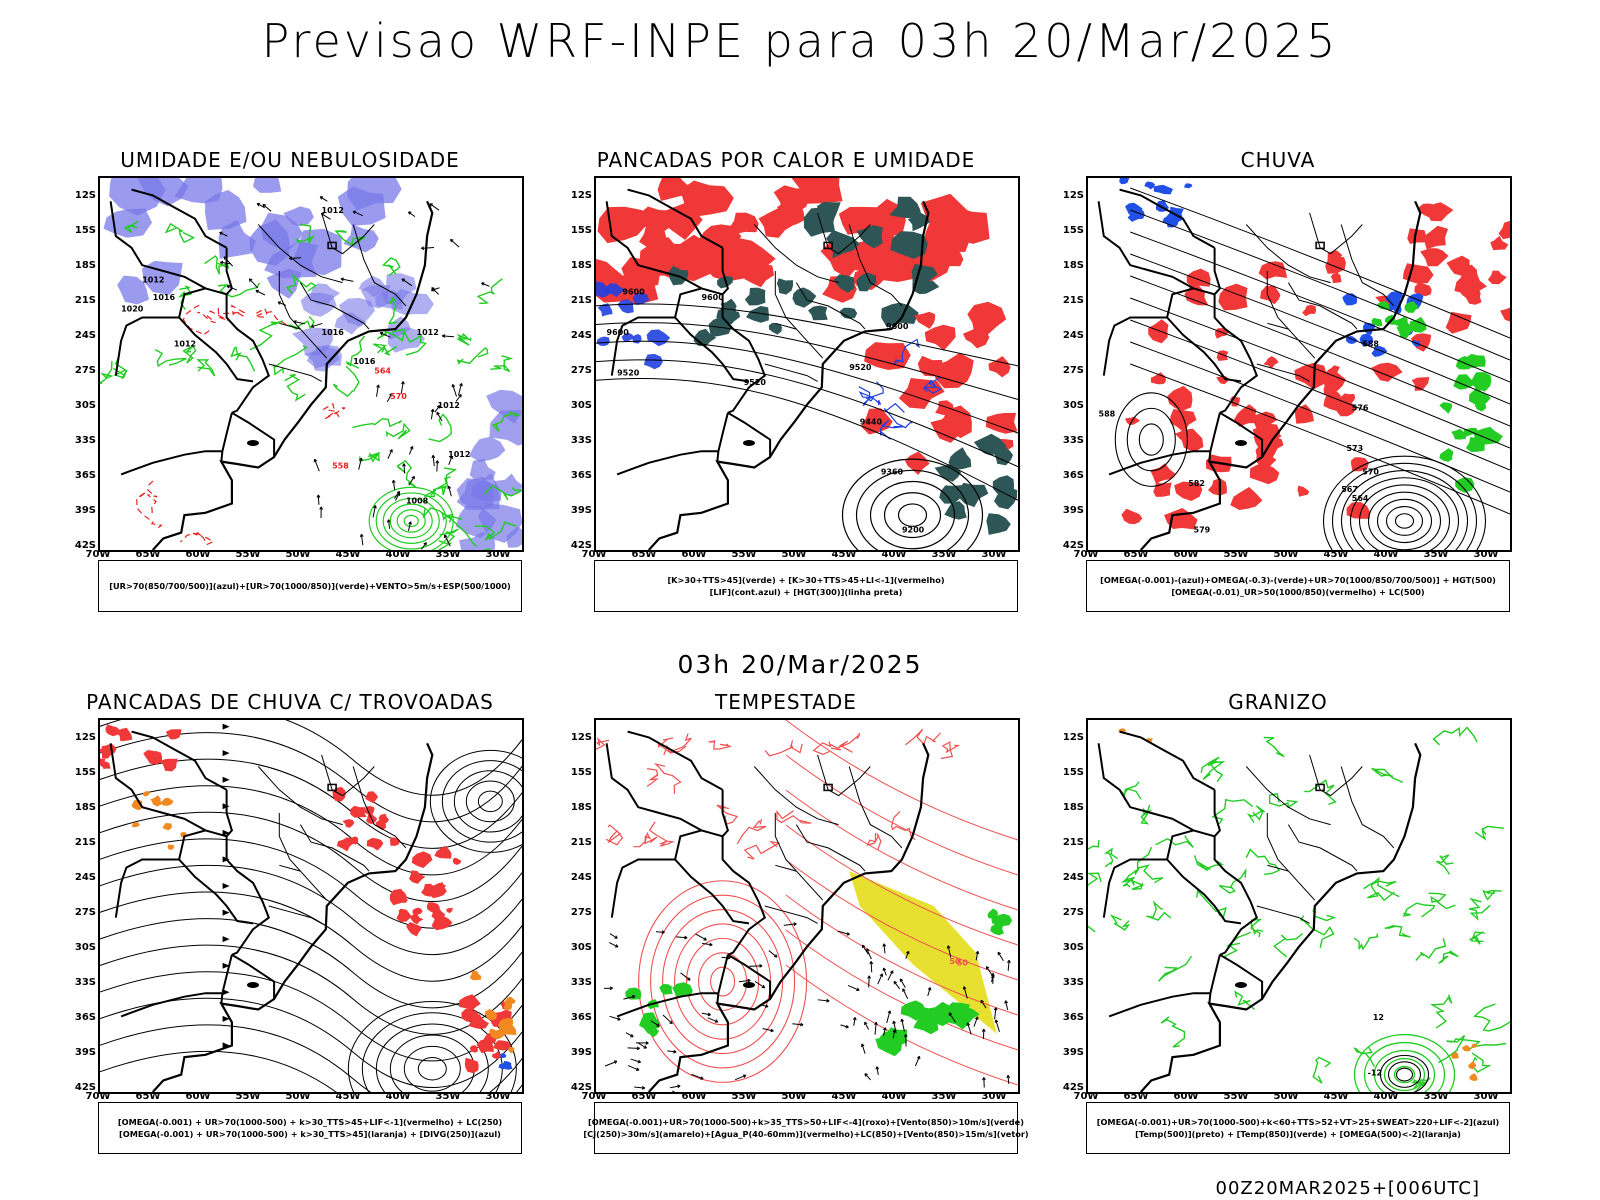  Describe the element at coordinates (618, 332) in the screenshot. I see `contour-label: 9600` at that location.